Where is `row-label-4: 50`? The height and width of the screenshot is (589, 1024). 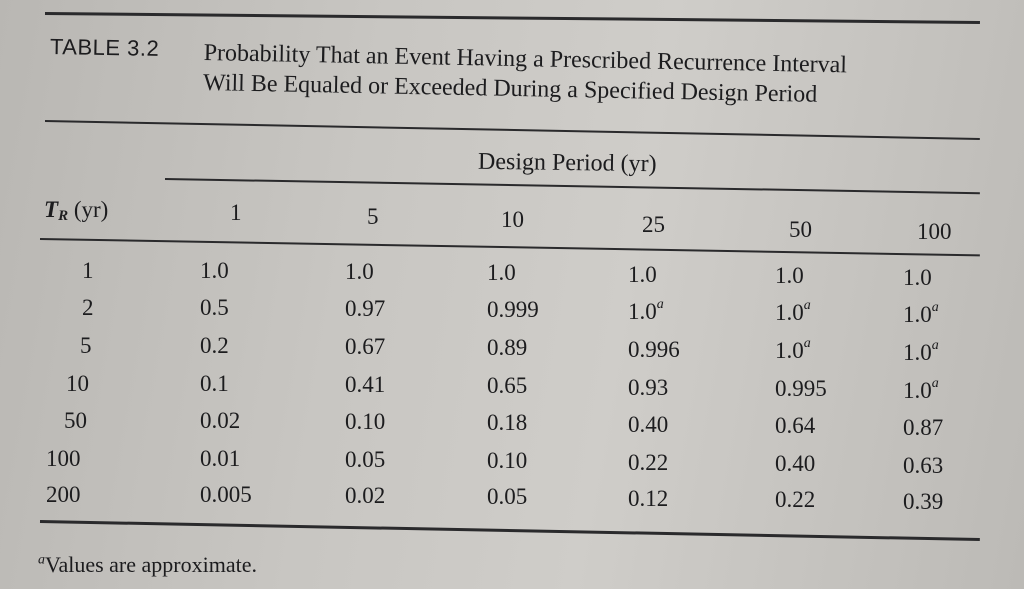
row-label-4: 50 is located at coordinates (75, 420).